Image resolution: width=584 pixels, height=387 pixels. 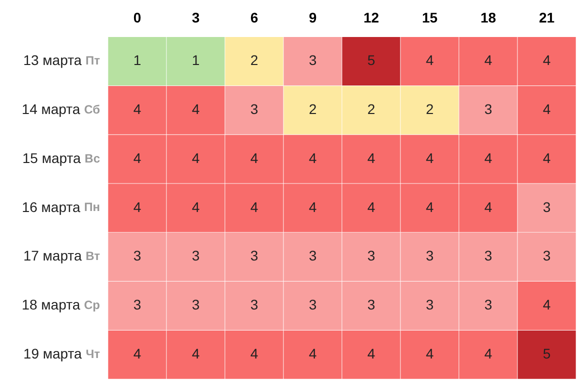 What do you see at coordinates (61, 304) in the screenshot?
I see `y-tick-label: 18 марта Ср` at bounding box center [61, 304].